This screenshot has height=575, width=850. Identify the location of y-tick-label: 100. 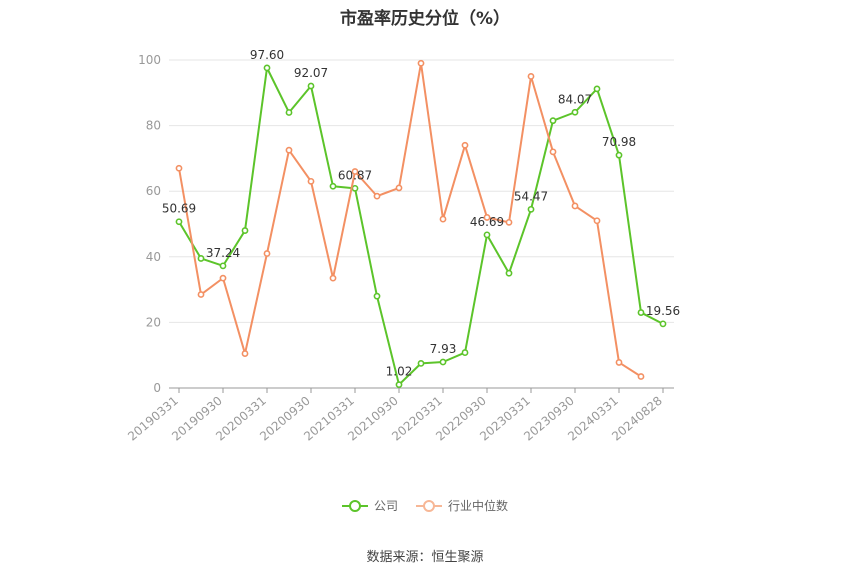
(149, 60).